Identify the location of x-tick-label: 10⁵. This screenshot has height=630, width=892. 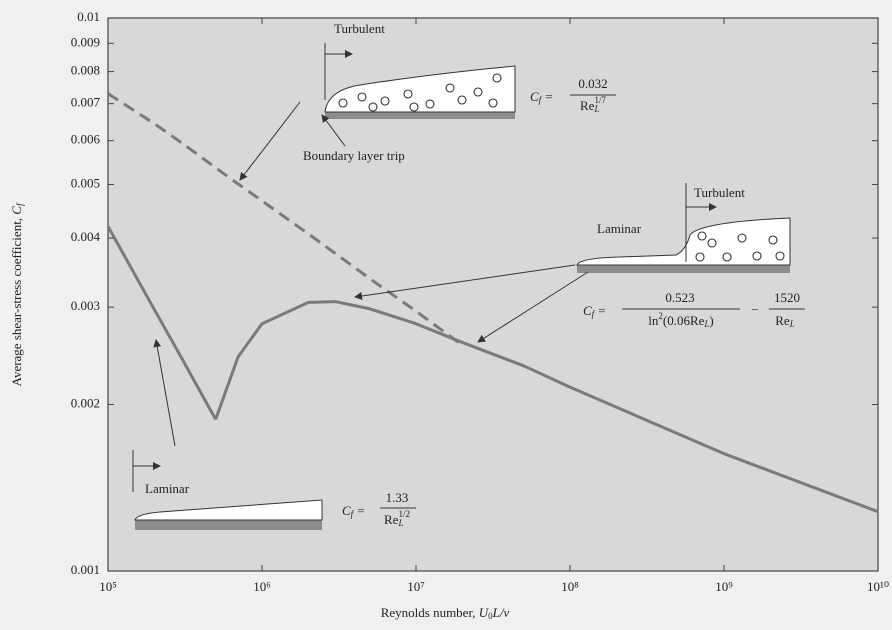
(108, 586).